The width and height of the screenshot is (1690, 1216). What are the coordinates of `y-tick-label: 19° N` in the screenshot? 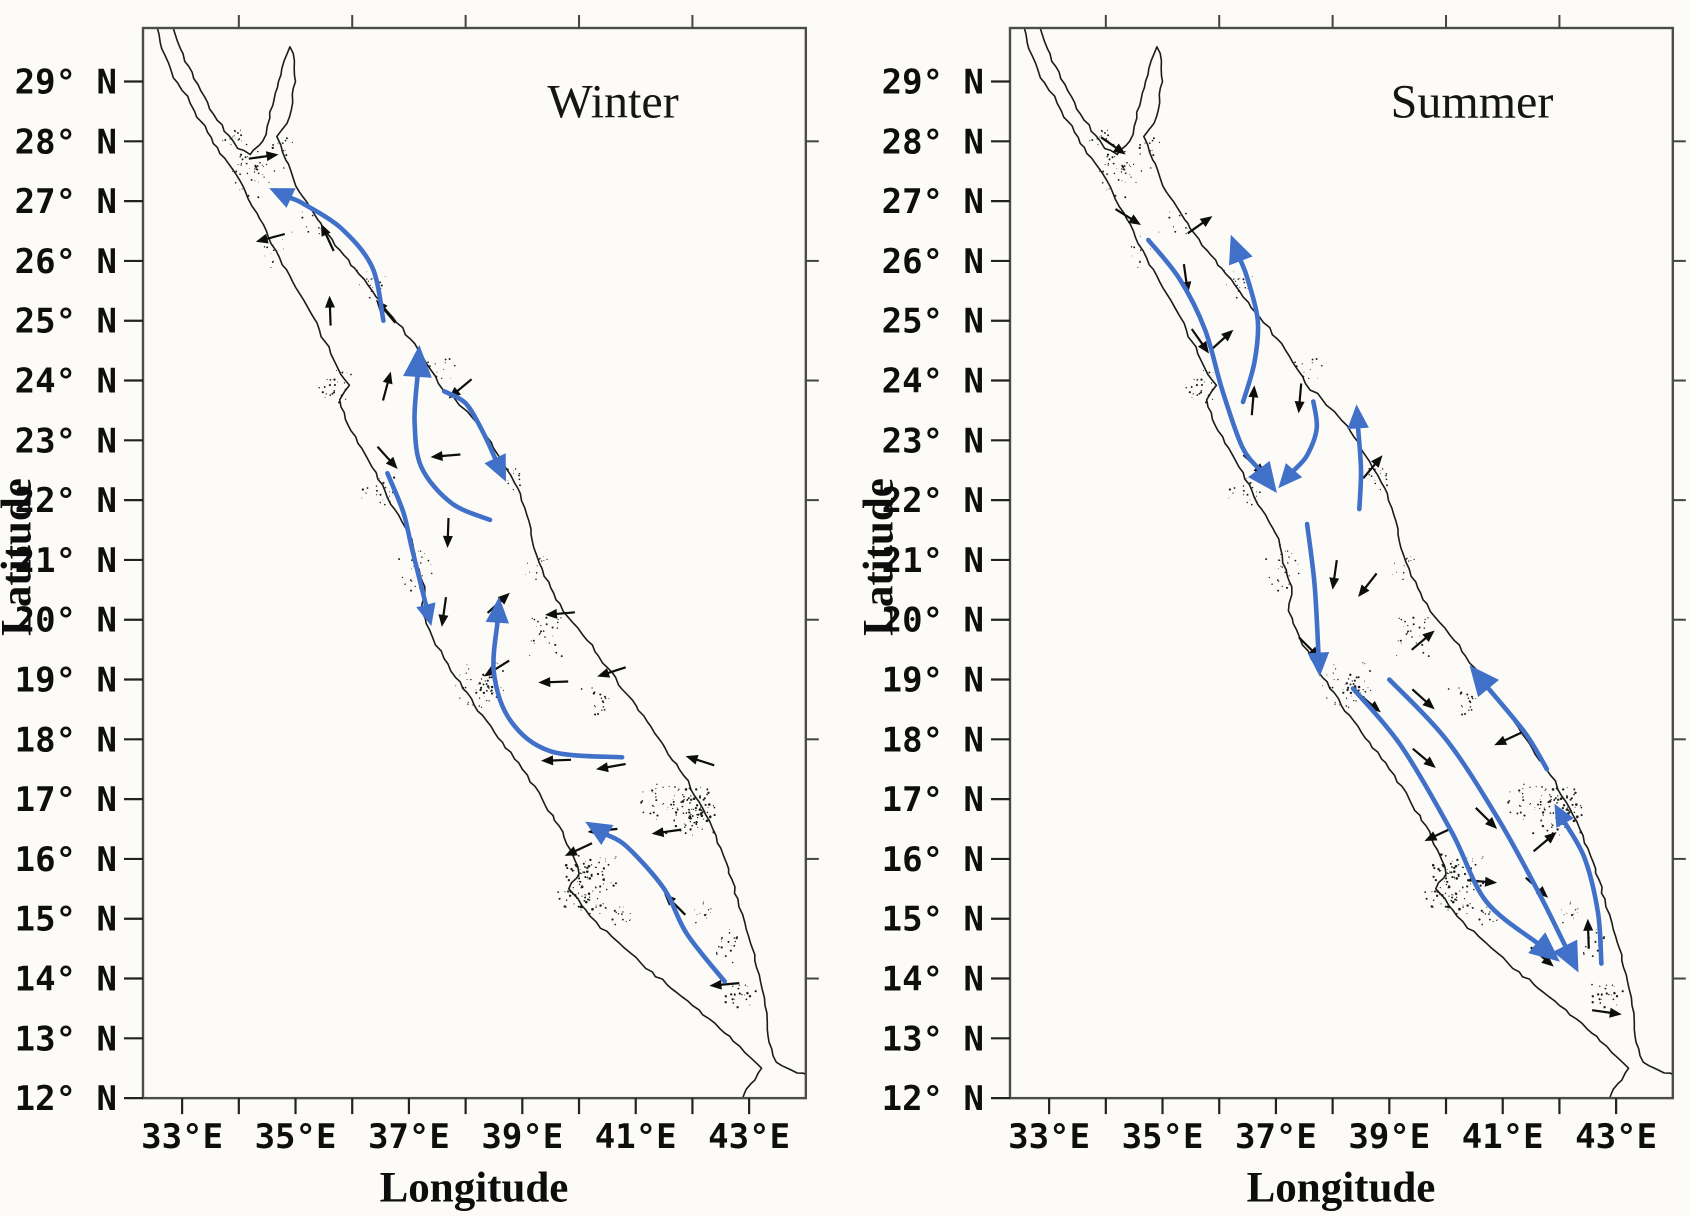 It's located at (933, 681).